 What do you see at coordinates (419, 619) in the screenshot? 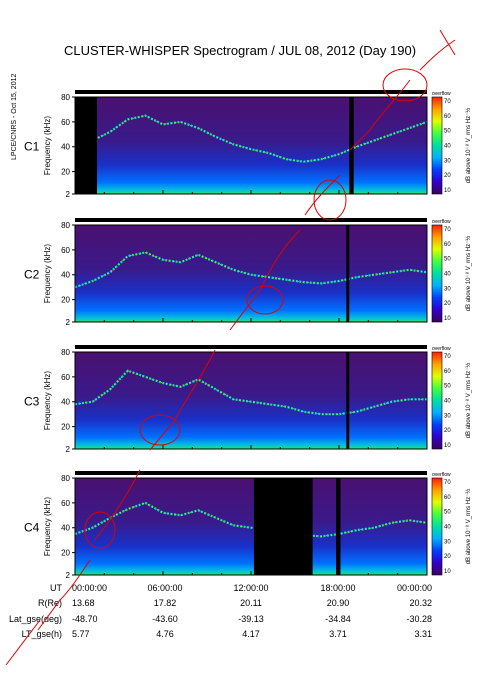
I see `table-cell: -30.28` at bounding box center [419, 619].